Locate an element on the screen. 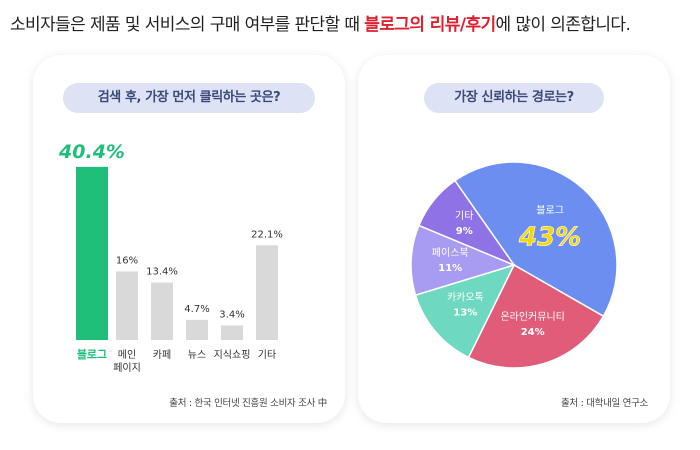 The image size is (700, 450). headline-text: 소비자들은 제품 및 서비스의 구매 여부를 판단할 때 is located at coordinates (187, 25).